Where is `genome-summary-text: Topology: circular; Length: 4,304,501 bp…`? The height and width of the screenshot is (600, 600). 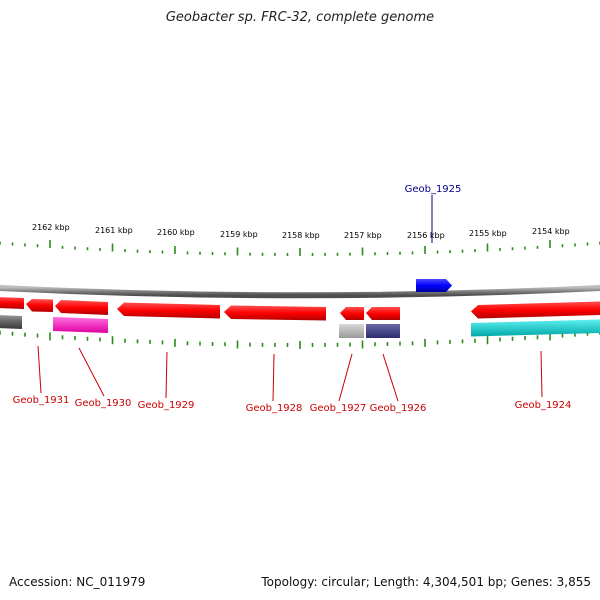
genome-summary-text: Topology: circular; Length: 4,304,501 bp… is located at coordinates (426, 582).